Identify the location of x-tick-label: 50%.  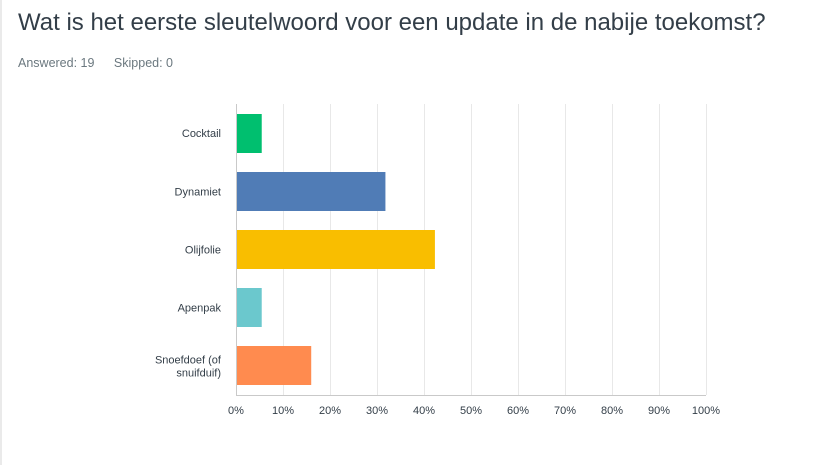
(471, 411).